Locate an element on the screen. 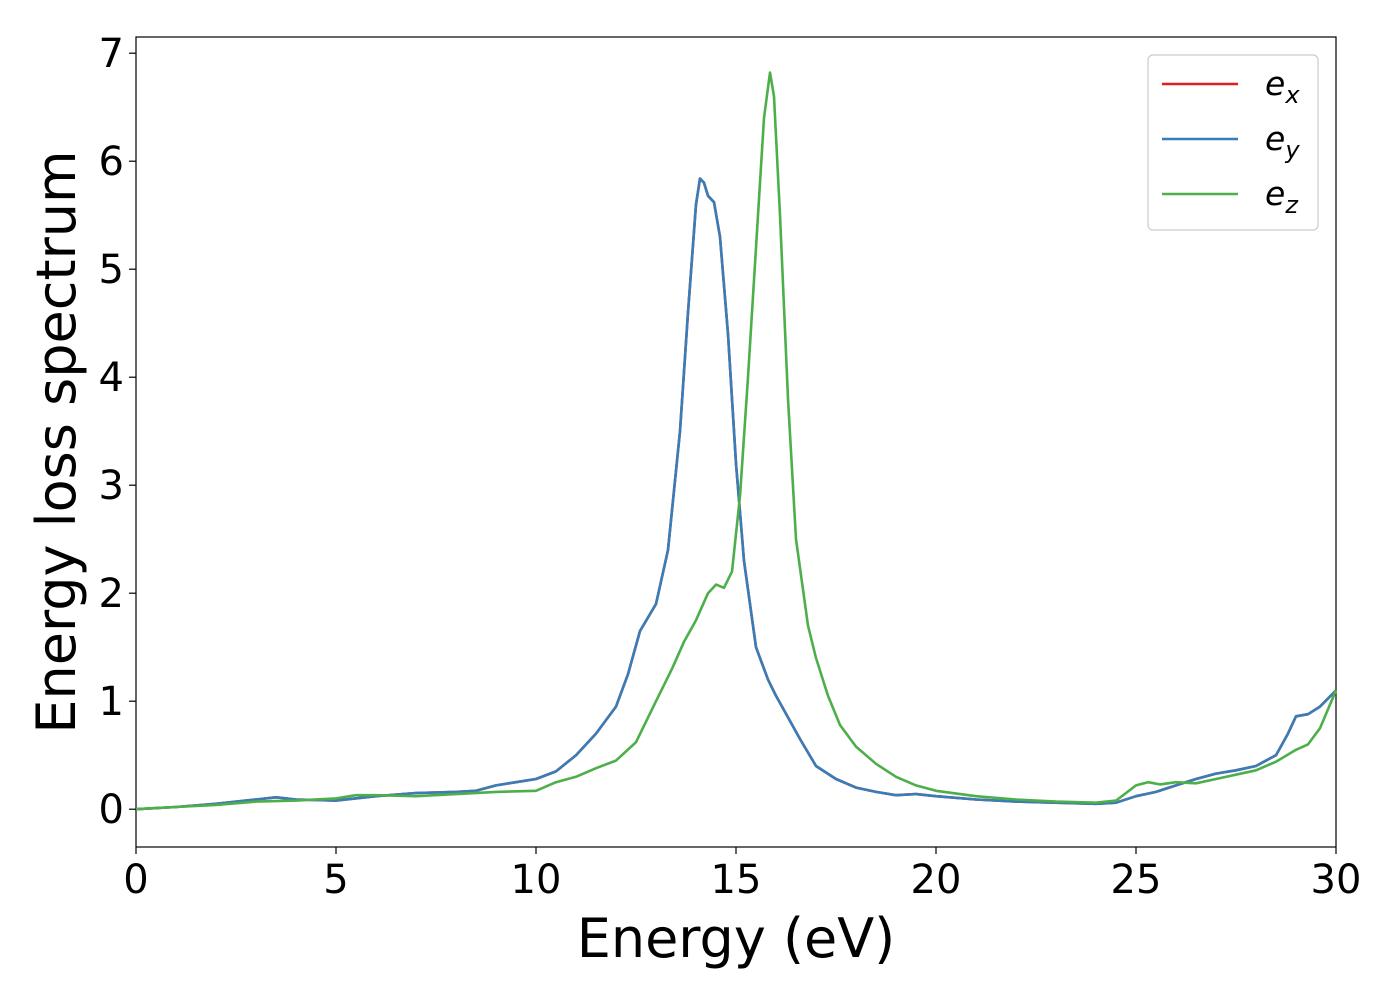 The height and width of the screenshot is (1000, 1400). y-axis-label: Energy loss spectrum is located at coordinates (56, 441).